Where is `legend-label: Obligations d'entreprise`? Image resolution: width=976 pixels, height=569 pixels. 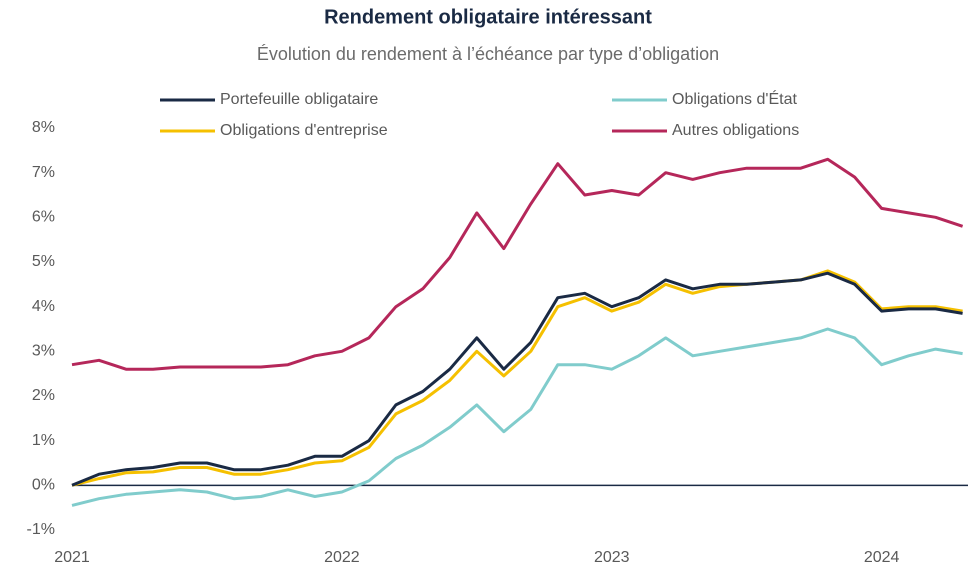
legend-label: Obligations d'entreprise is located at coordinates (304, 130).